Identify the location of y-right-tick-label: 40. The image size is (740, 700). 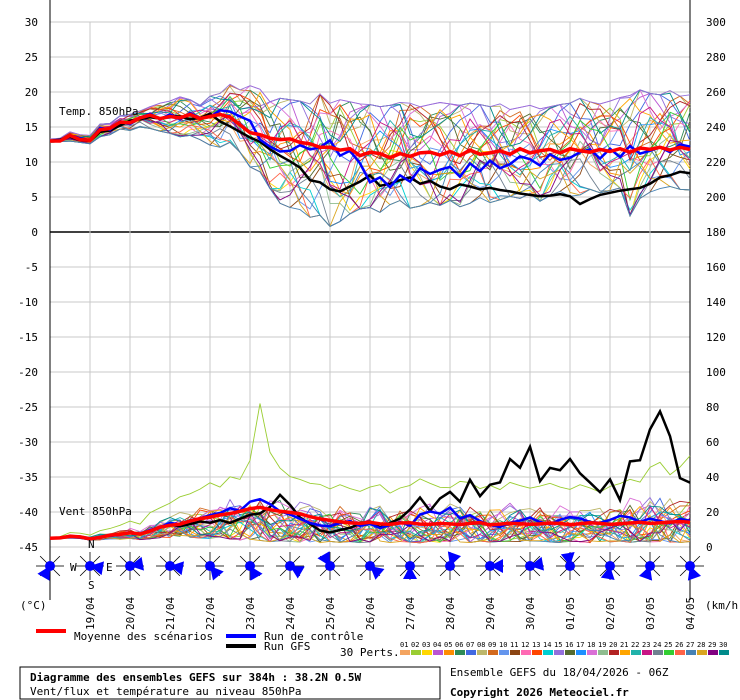
(712, 477).